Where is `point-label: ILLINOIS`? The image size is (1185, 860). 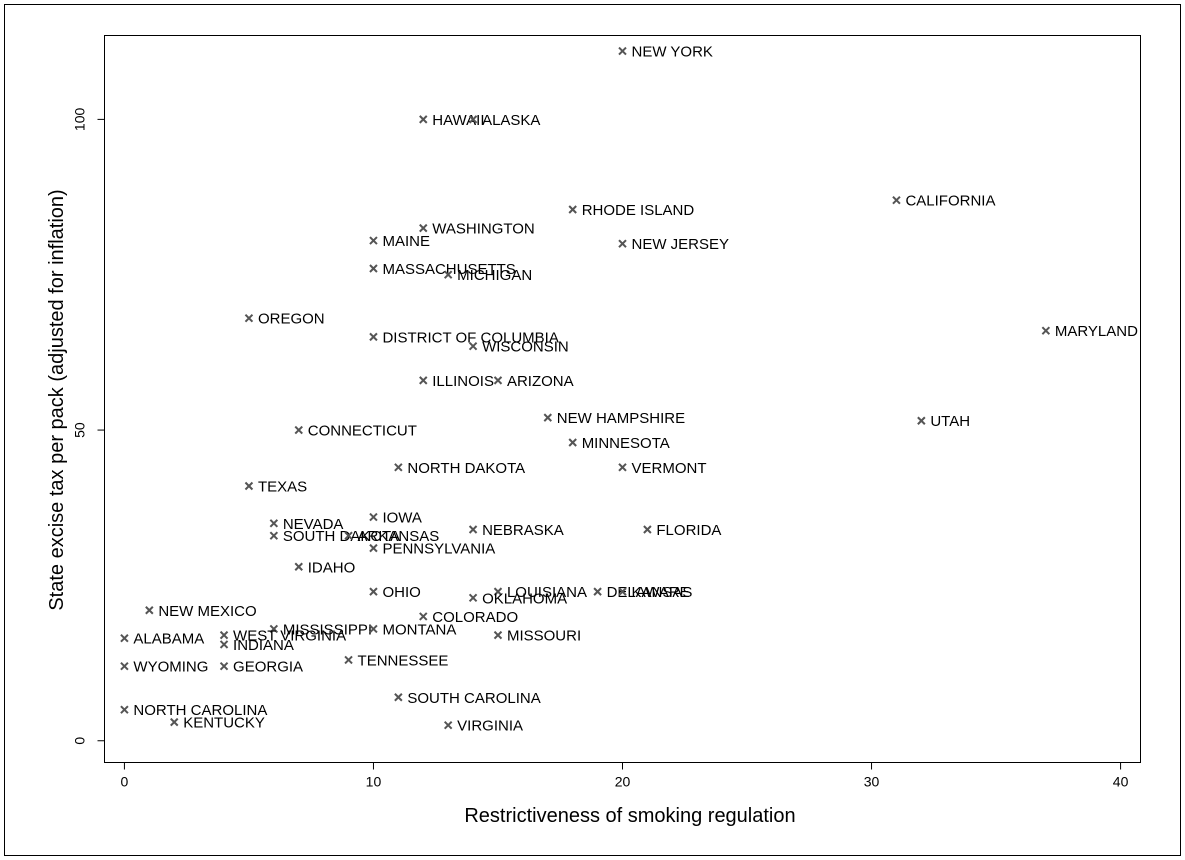
point-label: ILLINOIS is located at coordinates (463, 381).